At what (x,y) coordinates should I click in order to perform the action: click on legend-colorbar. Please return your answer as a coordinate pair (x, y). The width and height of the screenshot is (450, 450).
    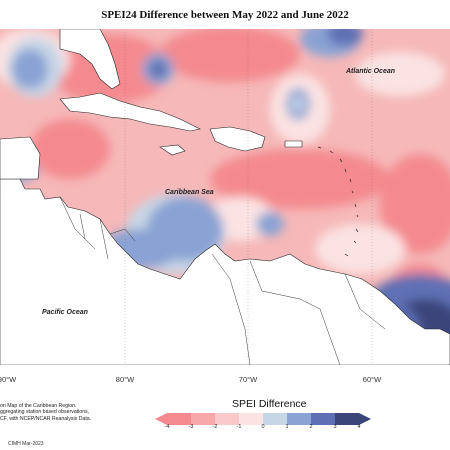
    Looking at the image, I should click on (263, 419).